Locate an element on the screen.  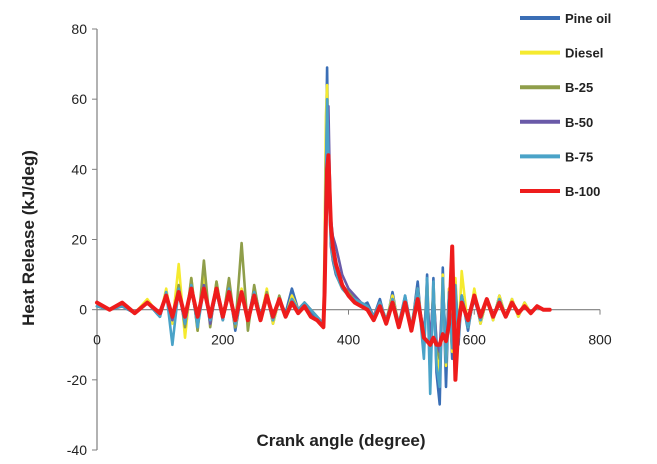
y-tick-label: -20 is located at coordinates (77, 380).